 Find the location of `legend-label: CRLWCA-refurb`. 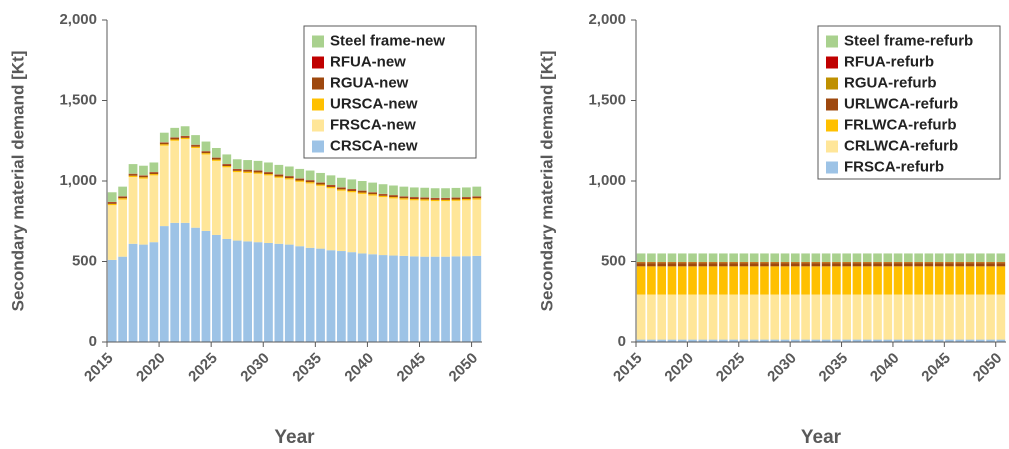

legend-label: CRLWCA-refurb is located at coordinates (901, 145).